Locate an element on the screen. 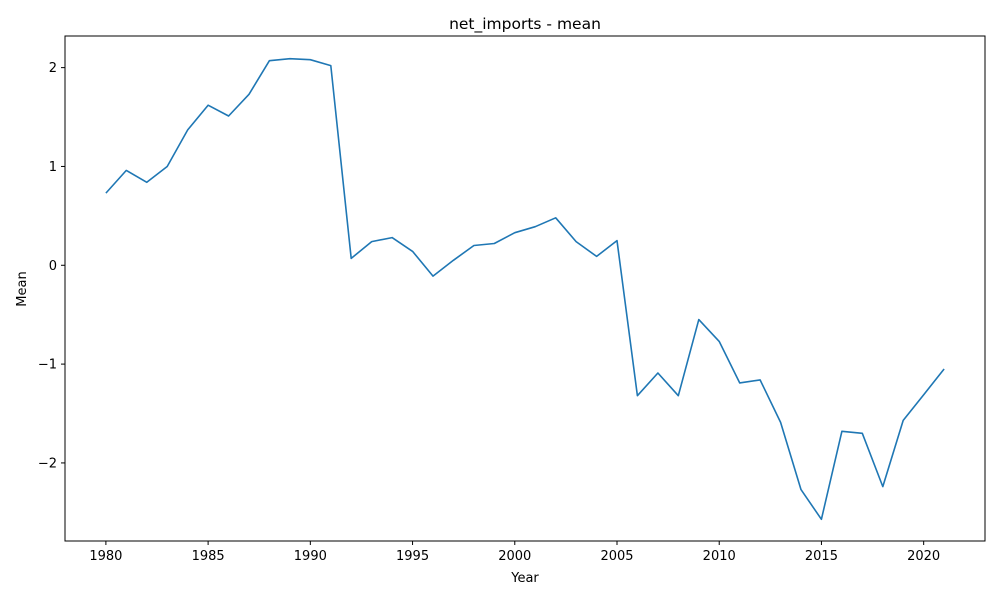  y-tick-label: 0 is located at coordinates (53, 266).